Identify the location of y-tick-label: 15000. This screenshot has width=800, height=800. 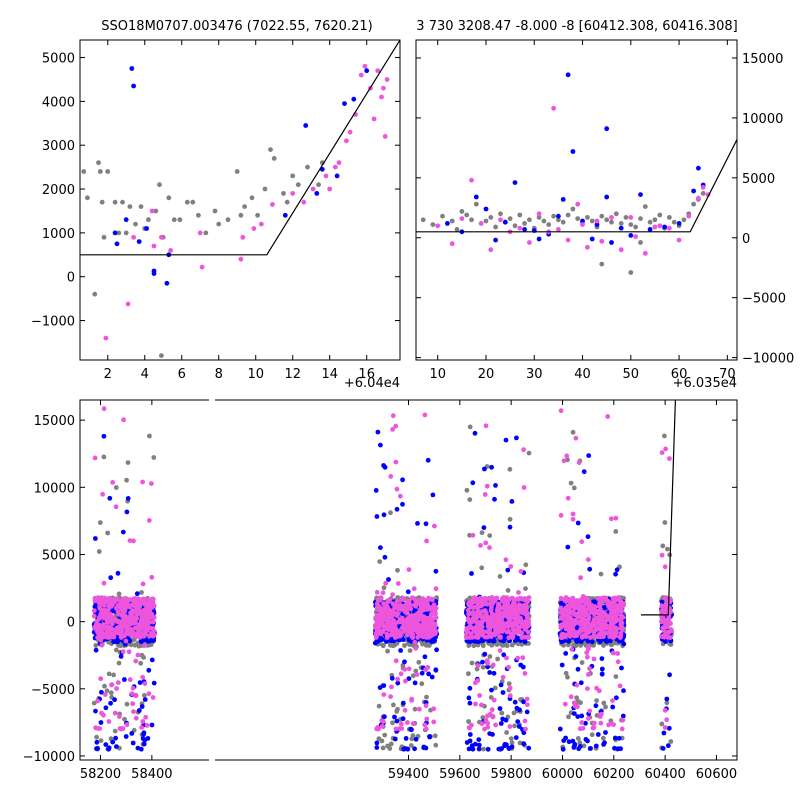
(762, 59).